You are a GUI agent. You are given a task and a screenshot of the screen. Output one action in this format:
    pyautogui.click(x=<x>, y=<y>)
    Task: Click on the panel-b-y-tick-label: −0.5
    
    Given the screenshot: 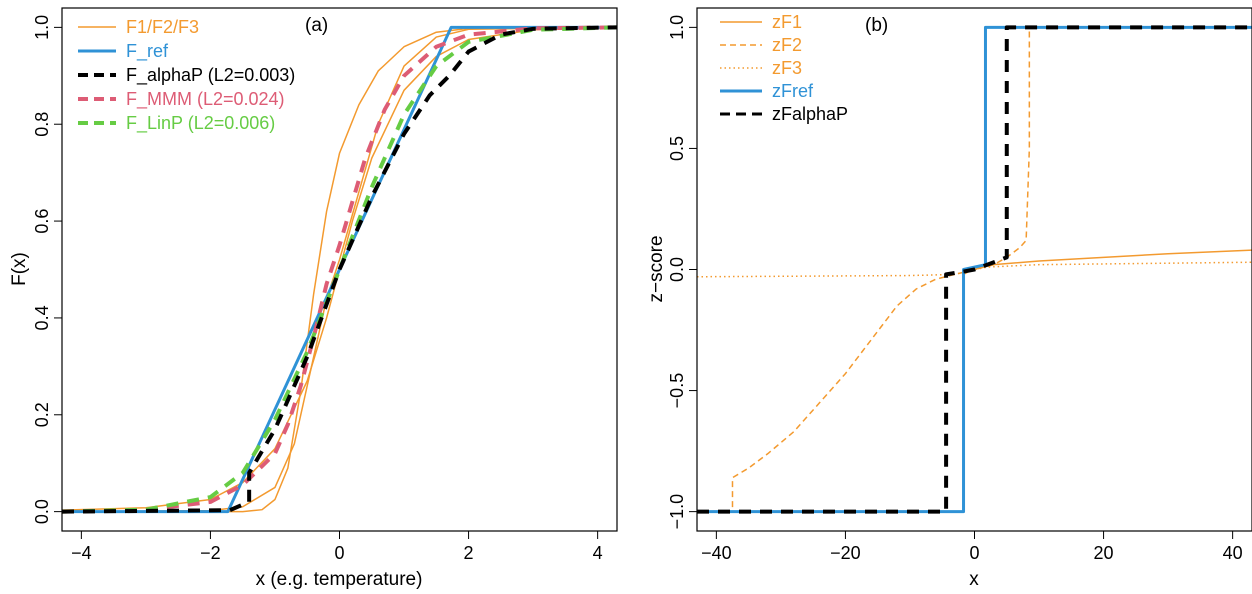 What is the action you would take?
    pyautogui.click(x=677, y=391)
    